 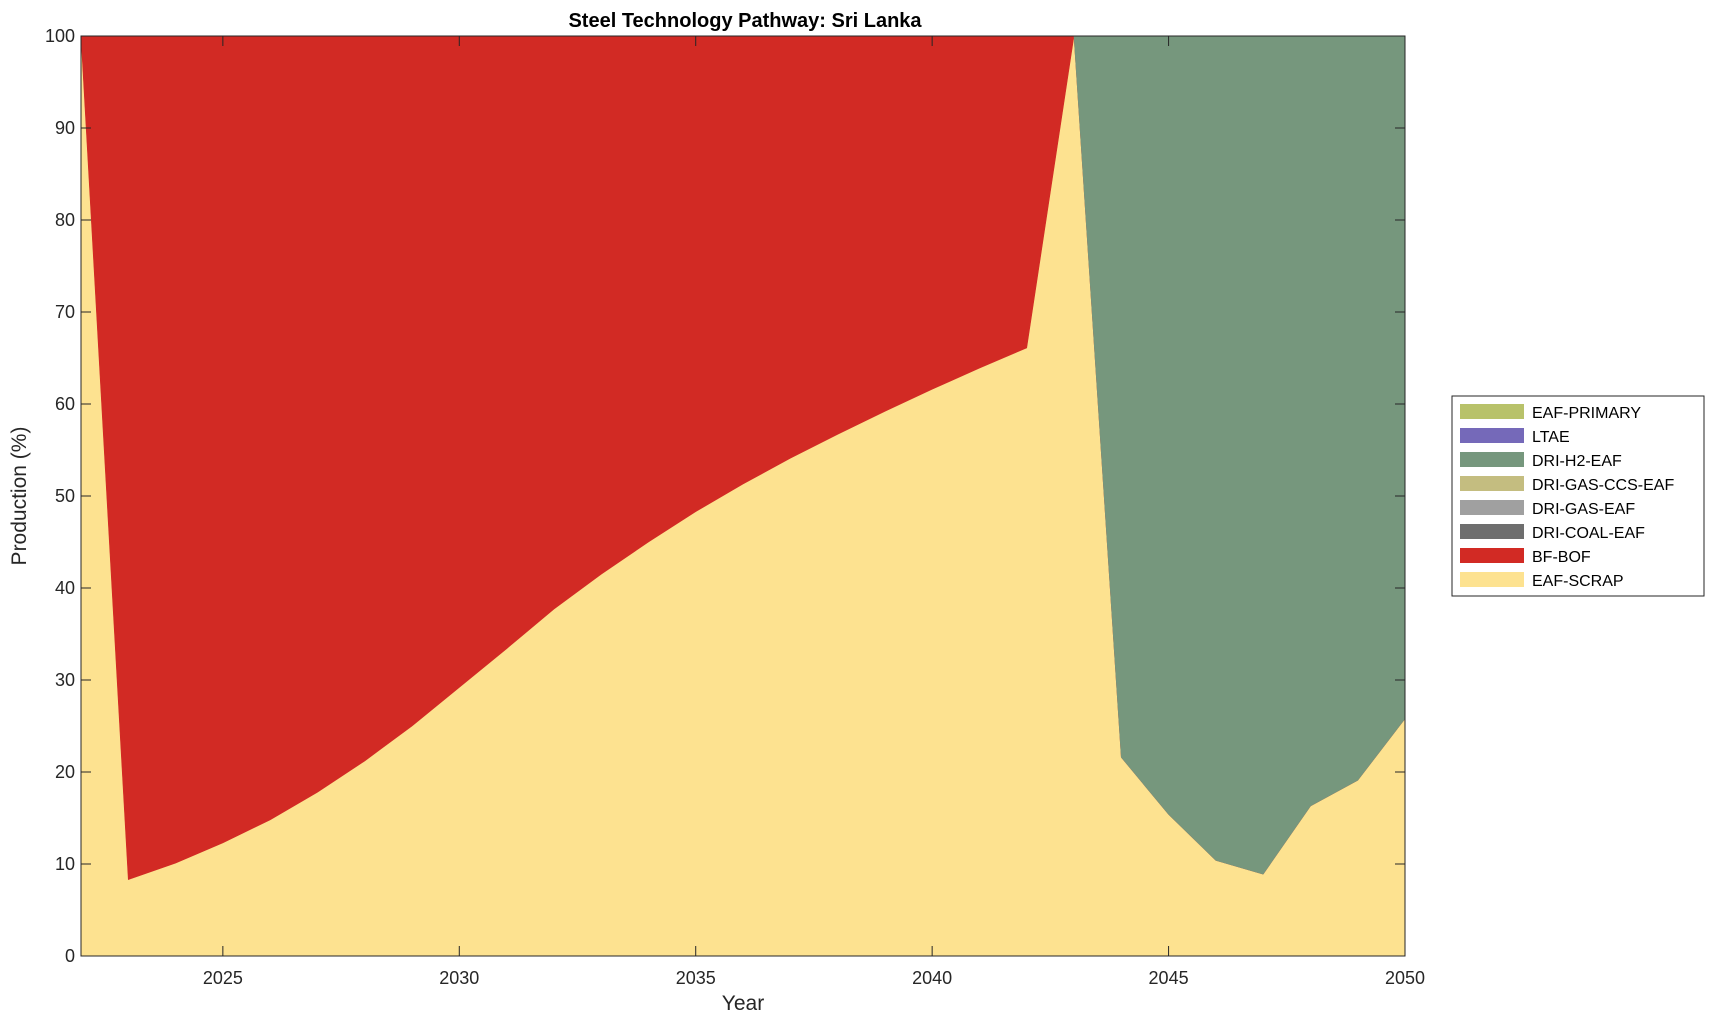 What do you see at coordinates (743, 1003) in the screenshot?
I see `x-axis-label: Year` at bounding box center [743, 1003].